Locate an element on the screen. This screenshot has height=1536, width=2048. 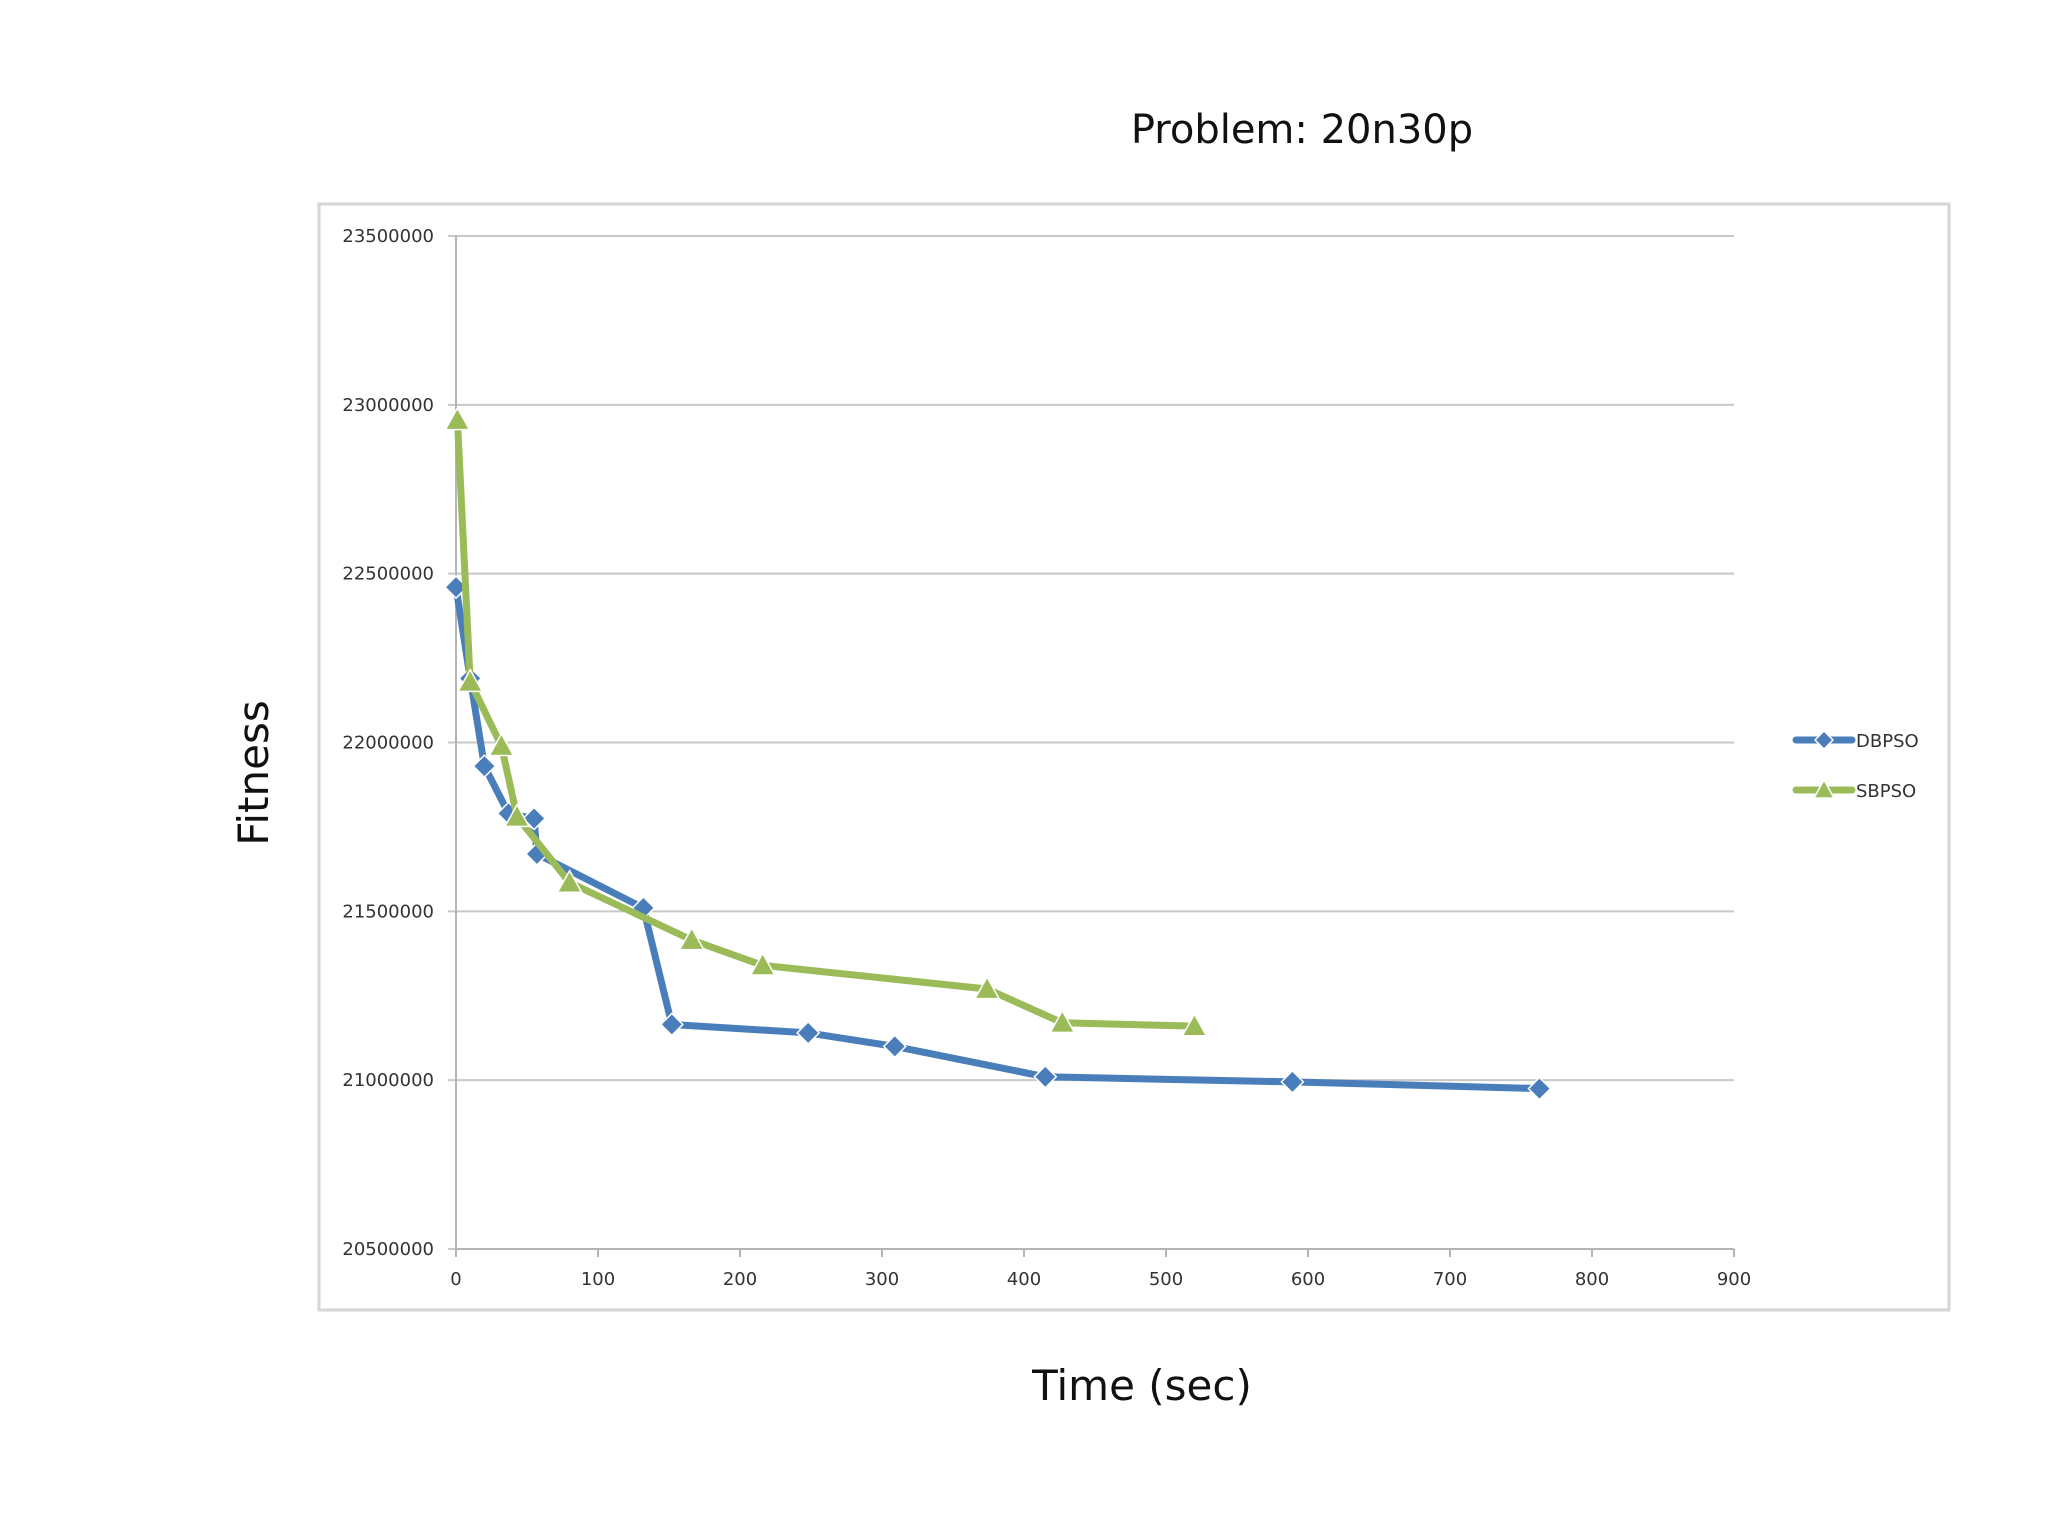
x-tick-label: 200 is located at coordinates (740, 1279).